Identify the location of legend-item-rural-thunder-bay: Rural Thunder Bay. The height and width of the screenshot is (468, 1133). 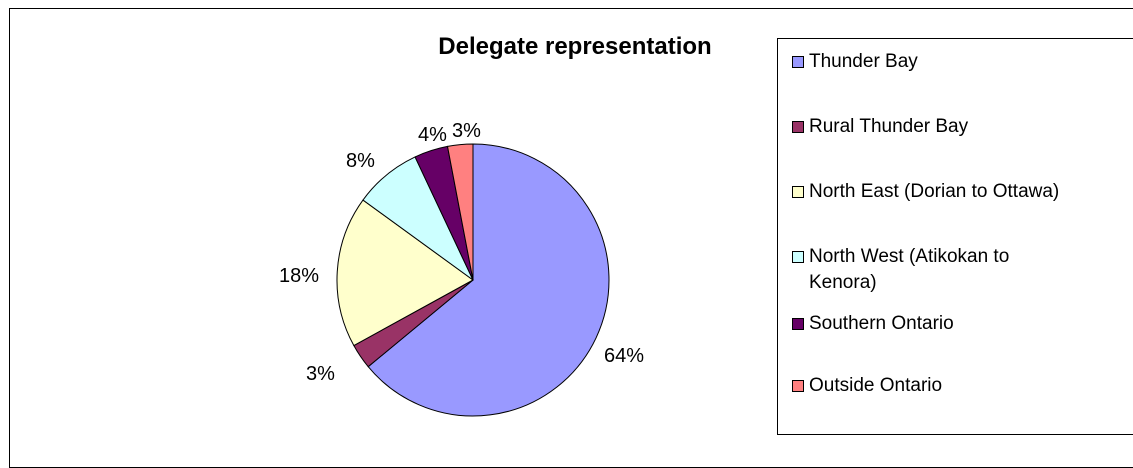
(950, 127).